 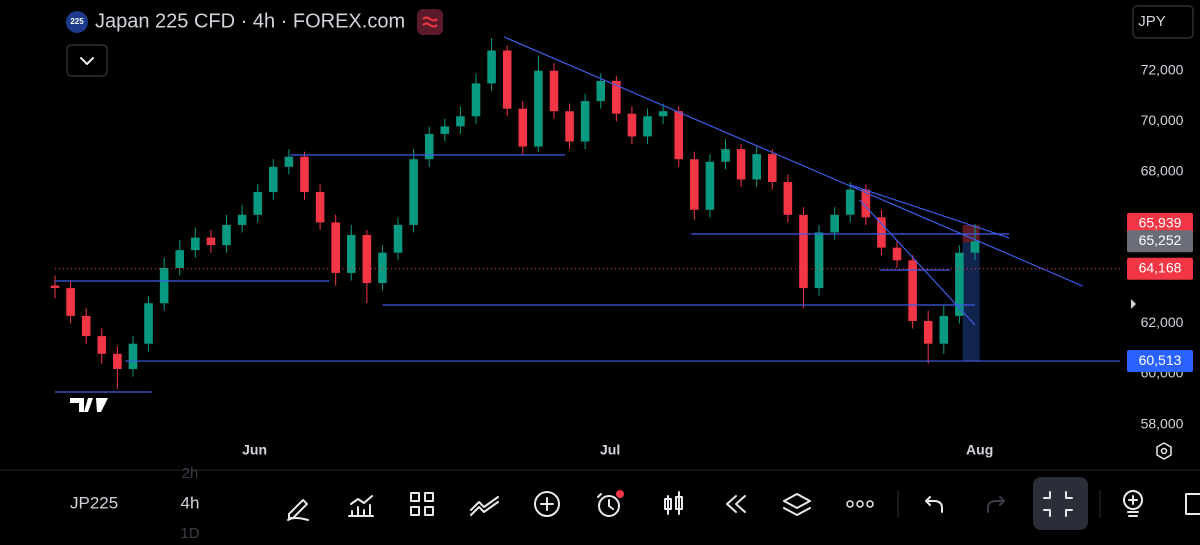 I want to click on chart-type-icon, so click(x=673, y=503).